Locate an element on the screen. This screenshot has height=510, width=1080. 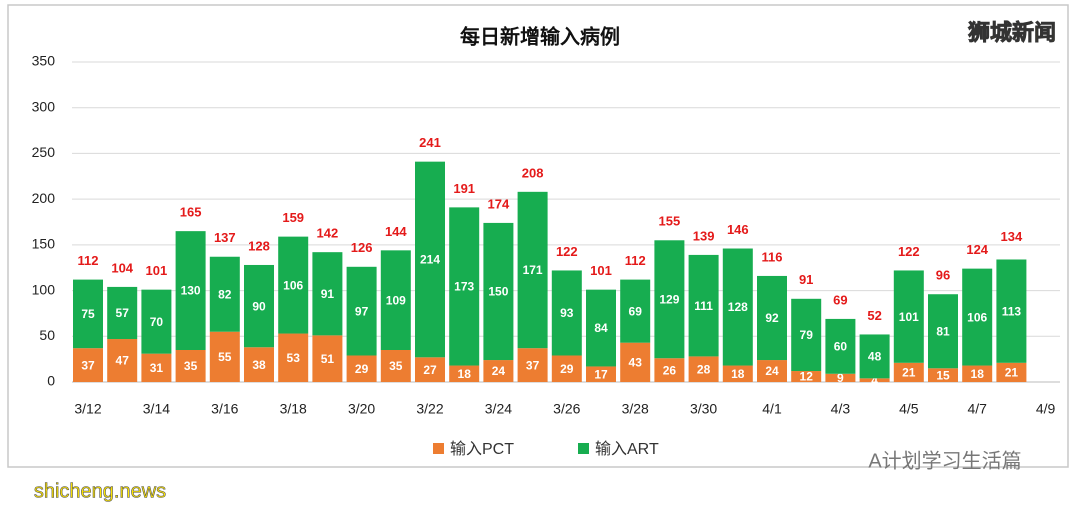
segment-label: 101 is located at coordinates (909, 317).